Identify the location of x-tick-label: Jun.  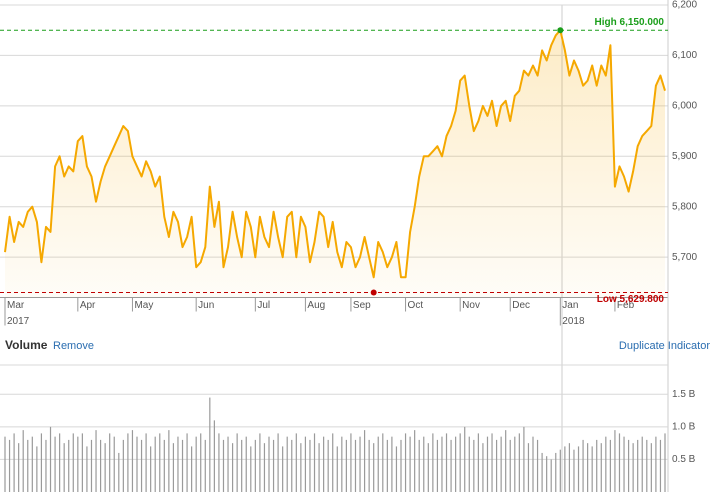
(206, 305).